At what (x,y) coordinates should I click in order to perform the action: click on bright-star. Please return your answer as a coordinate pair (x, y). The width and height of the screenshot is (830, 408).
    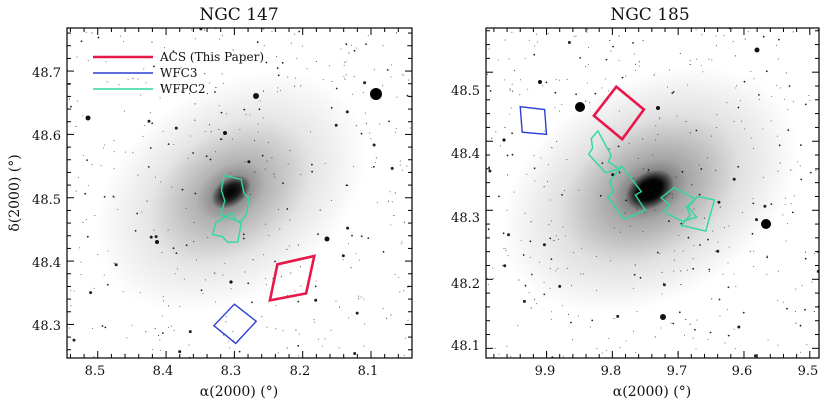
    Looking at the image, I should click on (256, 96).